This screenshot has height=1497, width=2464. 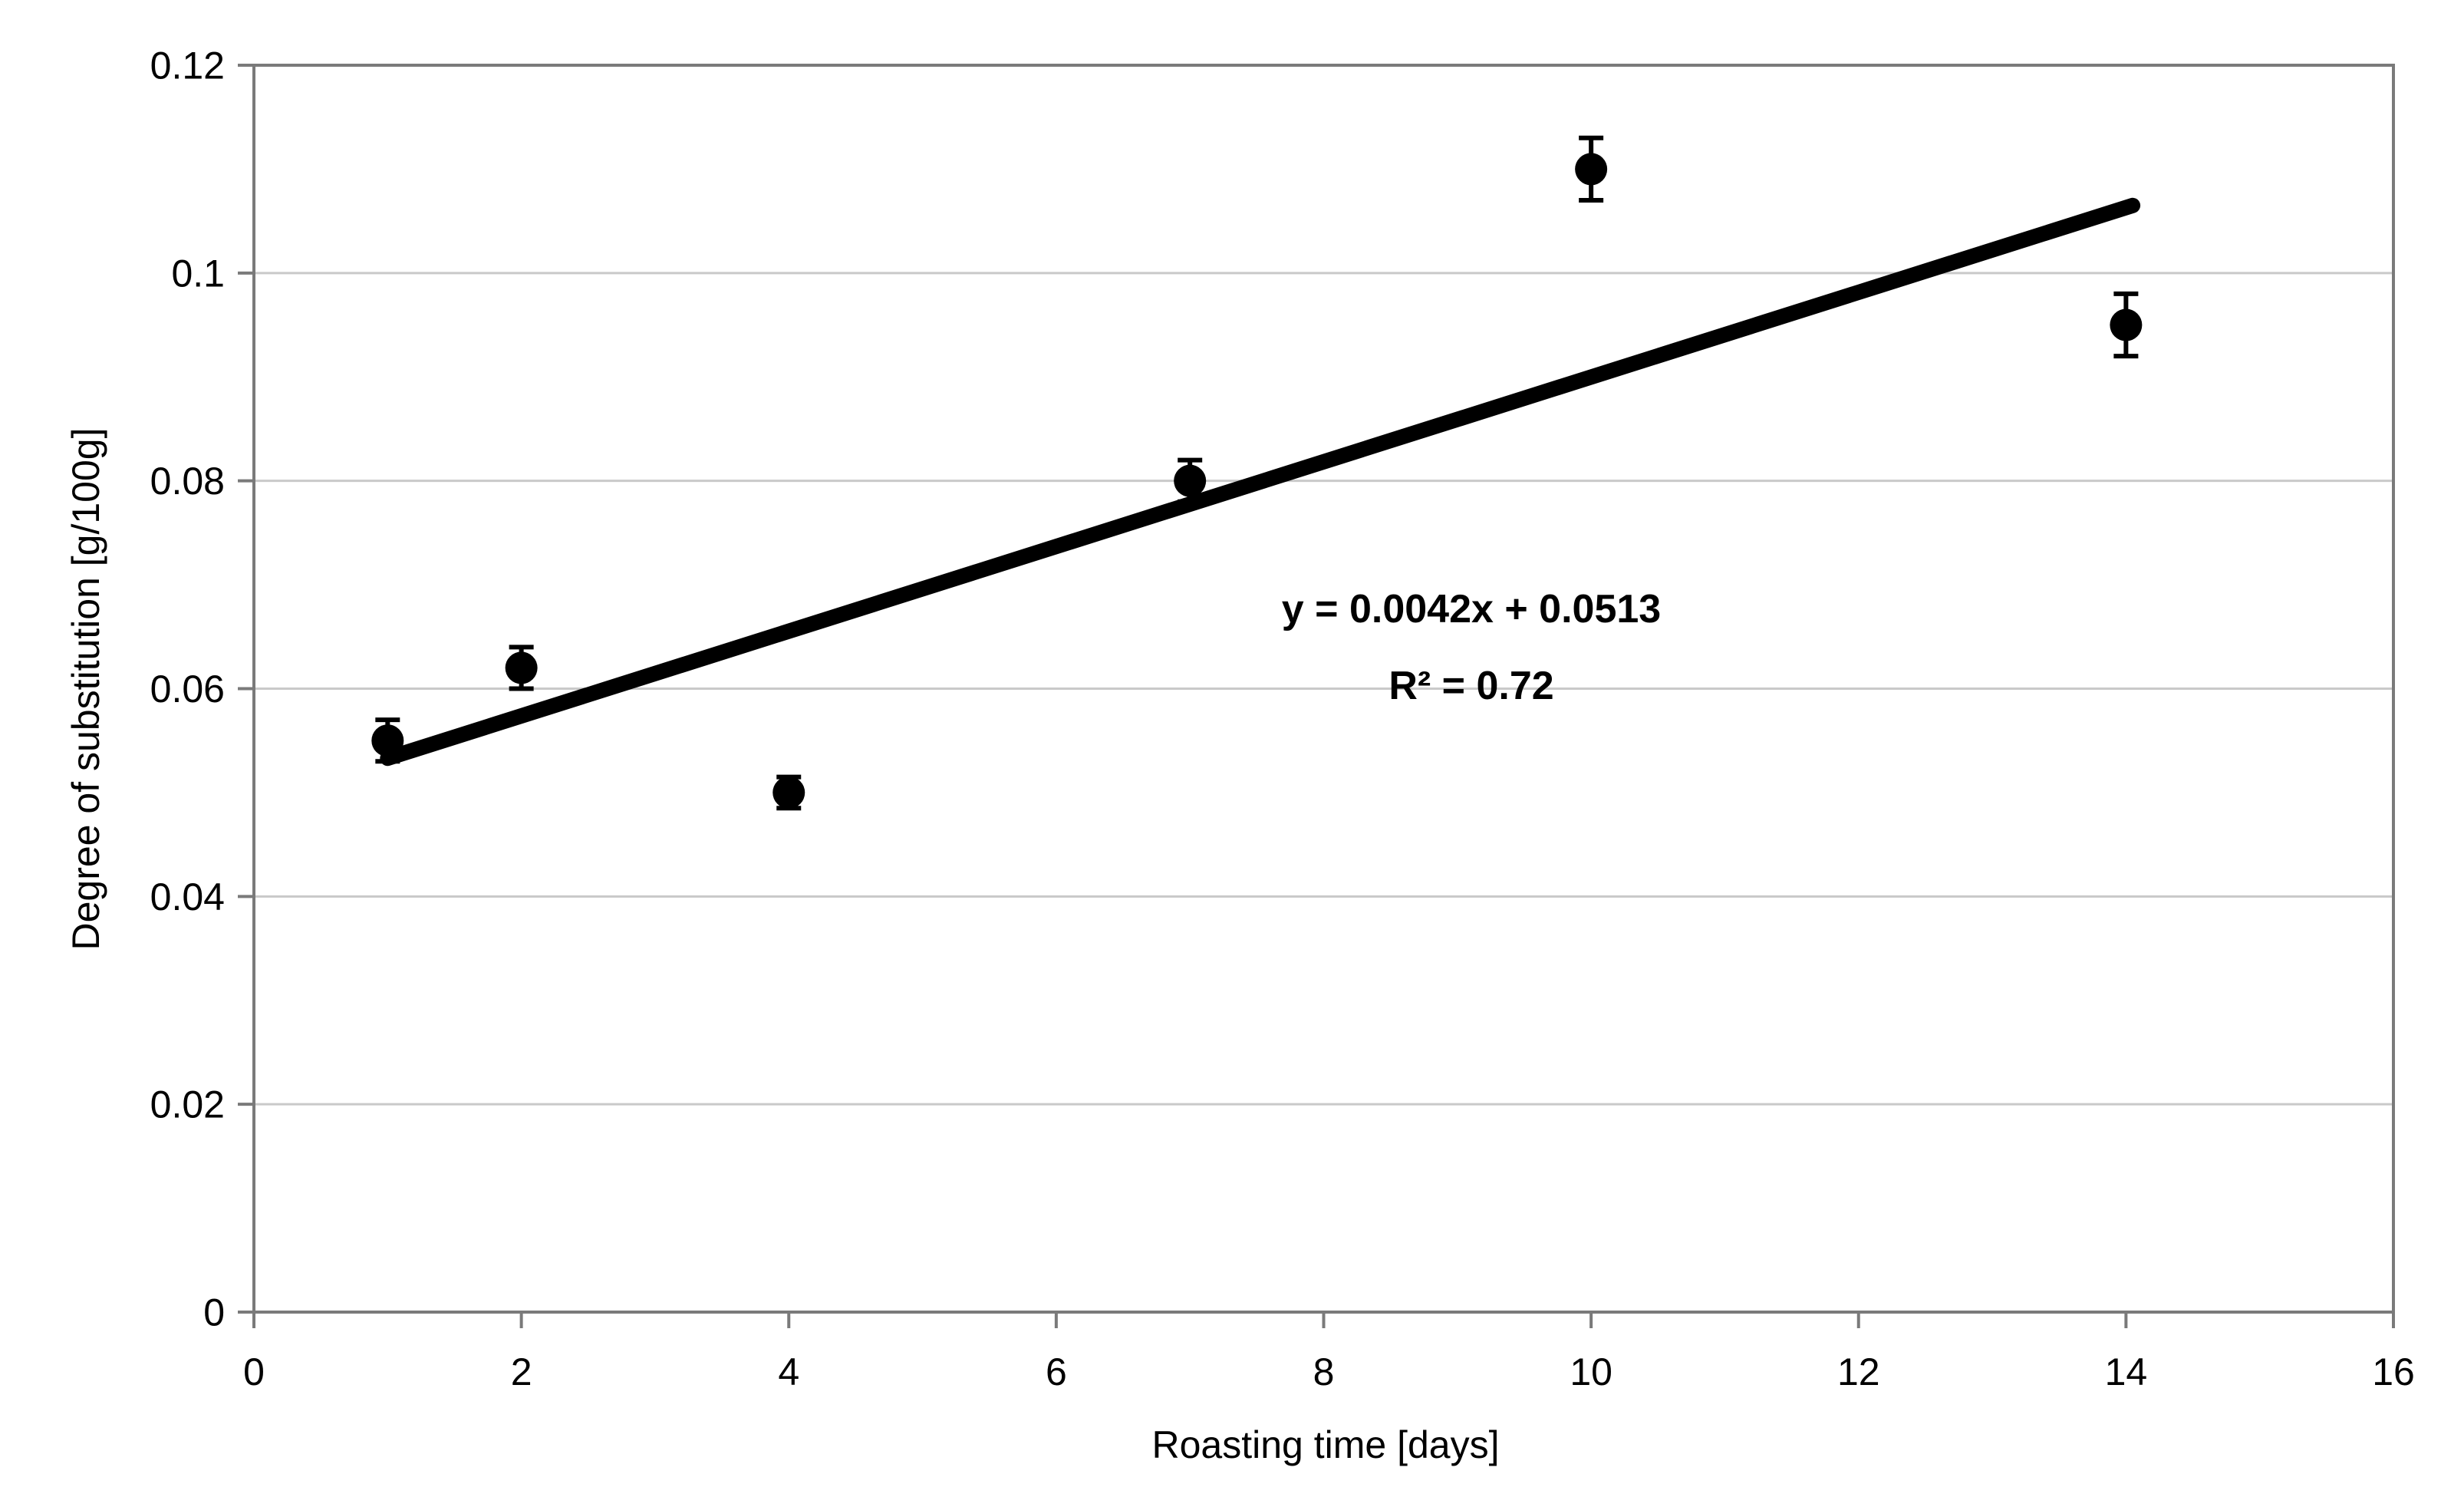 I want to click on y-tick-label: 0.12, so click(x=187, y=66).